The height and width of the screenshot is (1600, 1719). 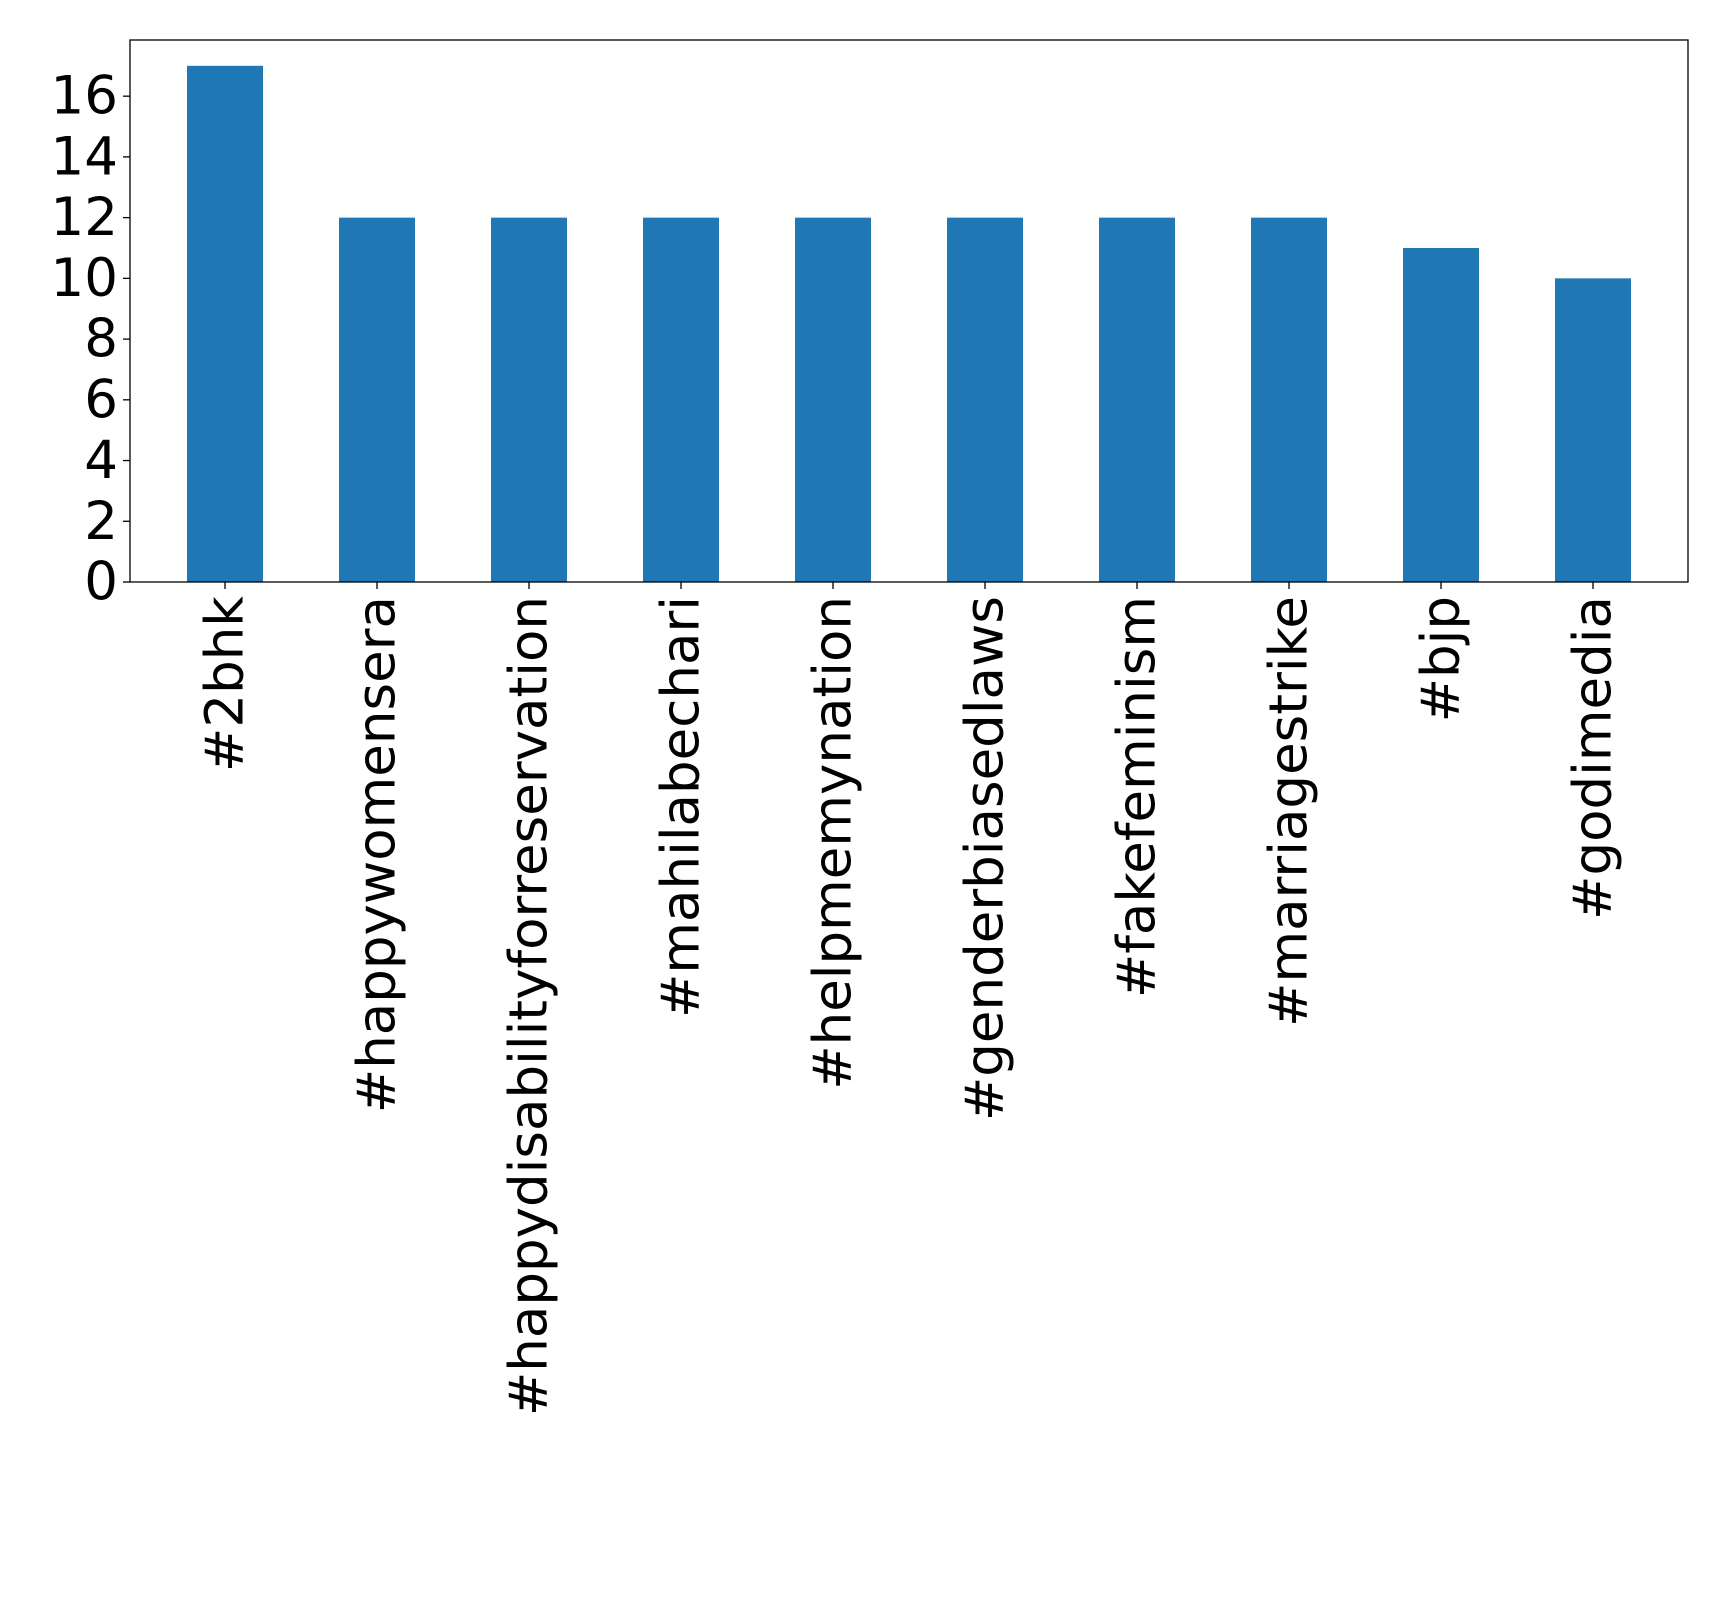 I want to click on y-tick-label: 14, so click(x=84, y=156).